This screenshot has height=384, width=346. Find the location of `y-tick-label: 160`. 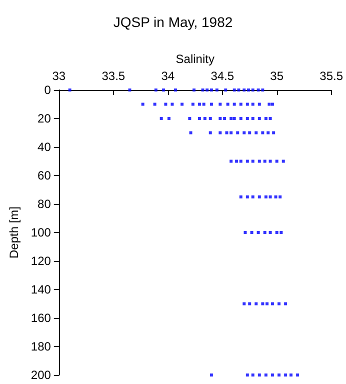

y-tick-label: 160 is located at coordinates (41, 318).